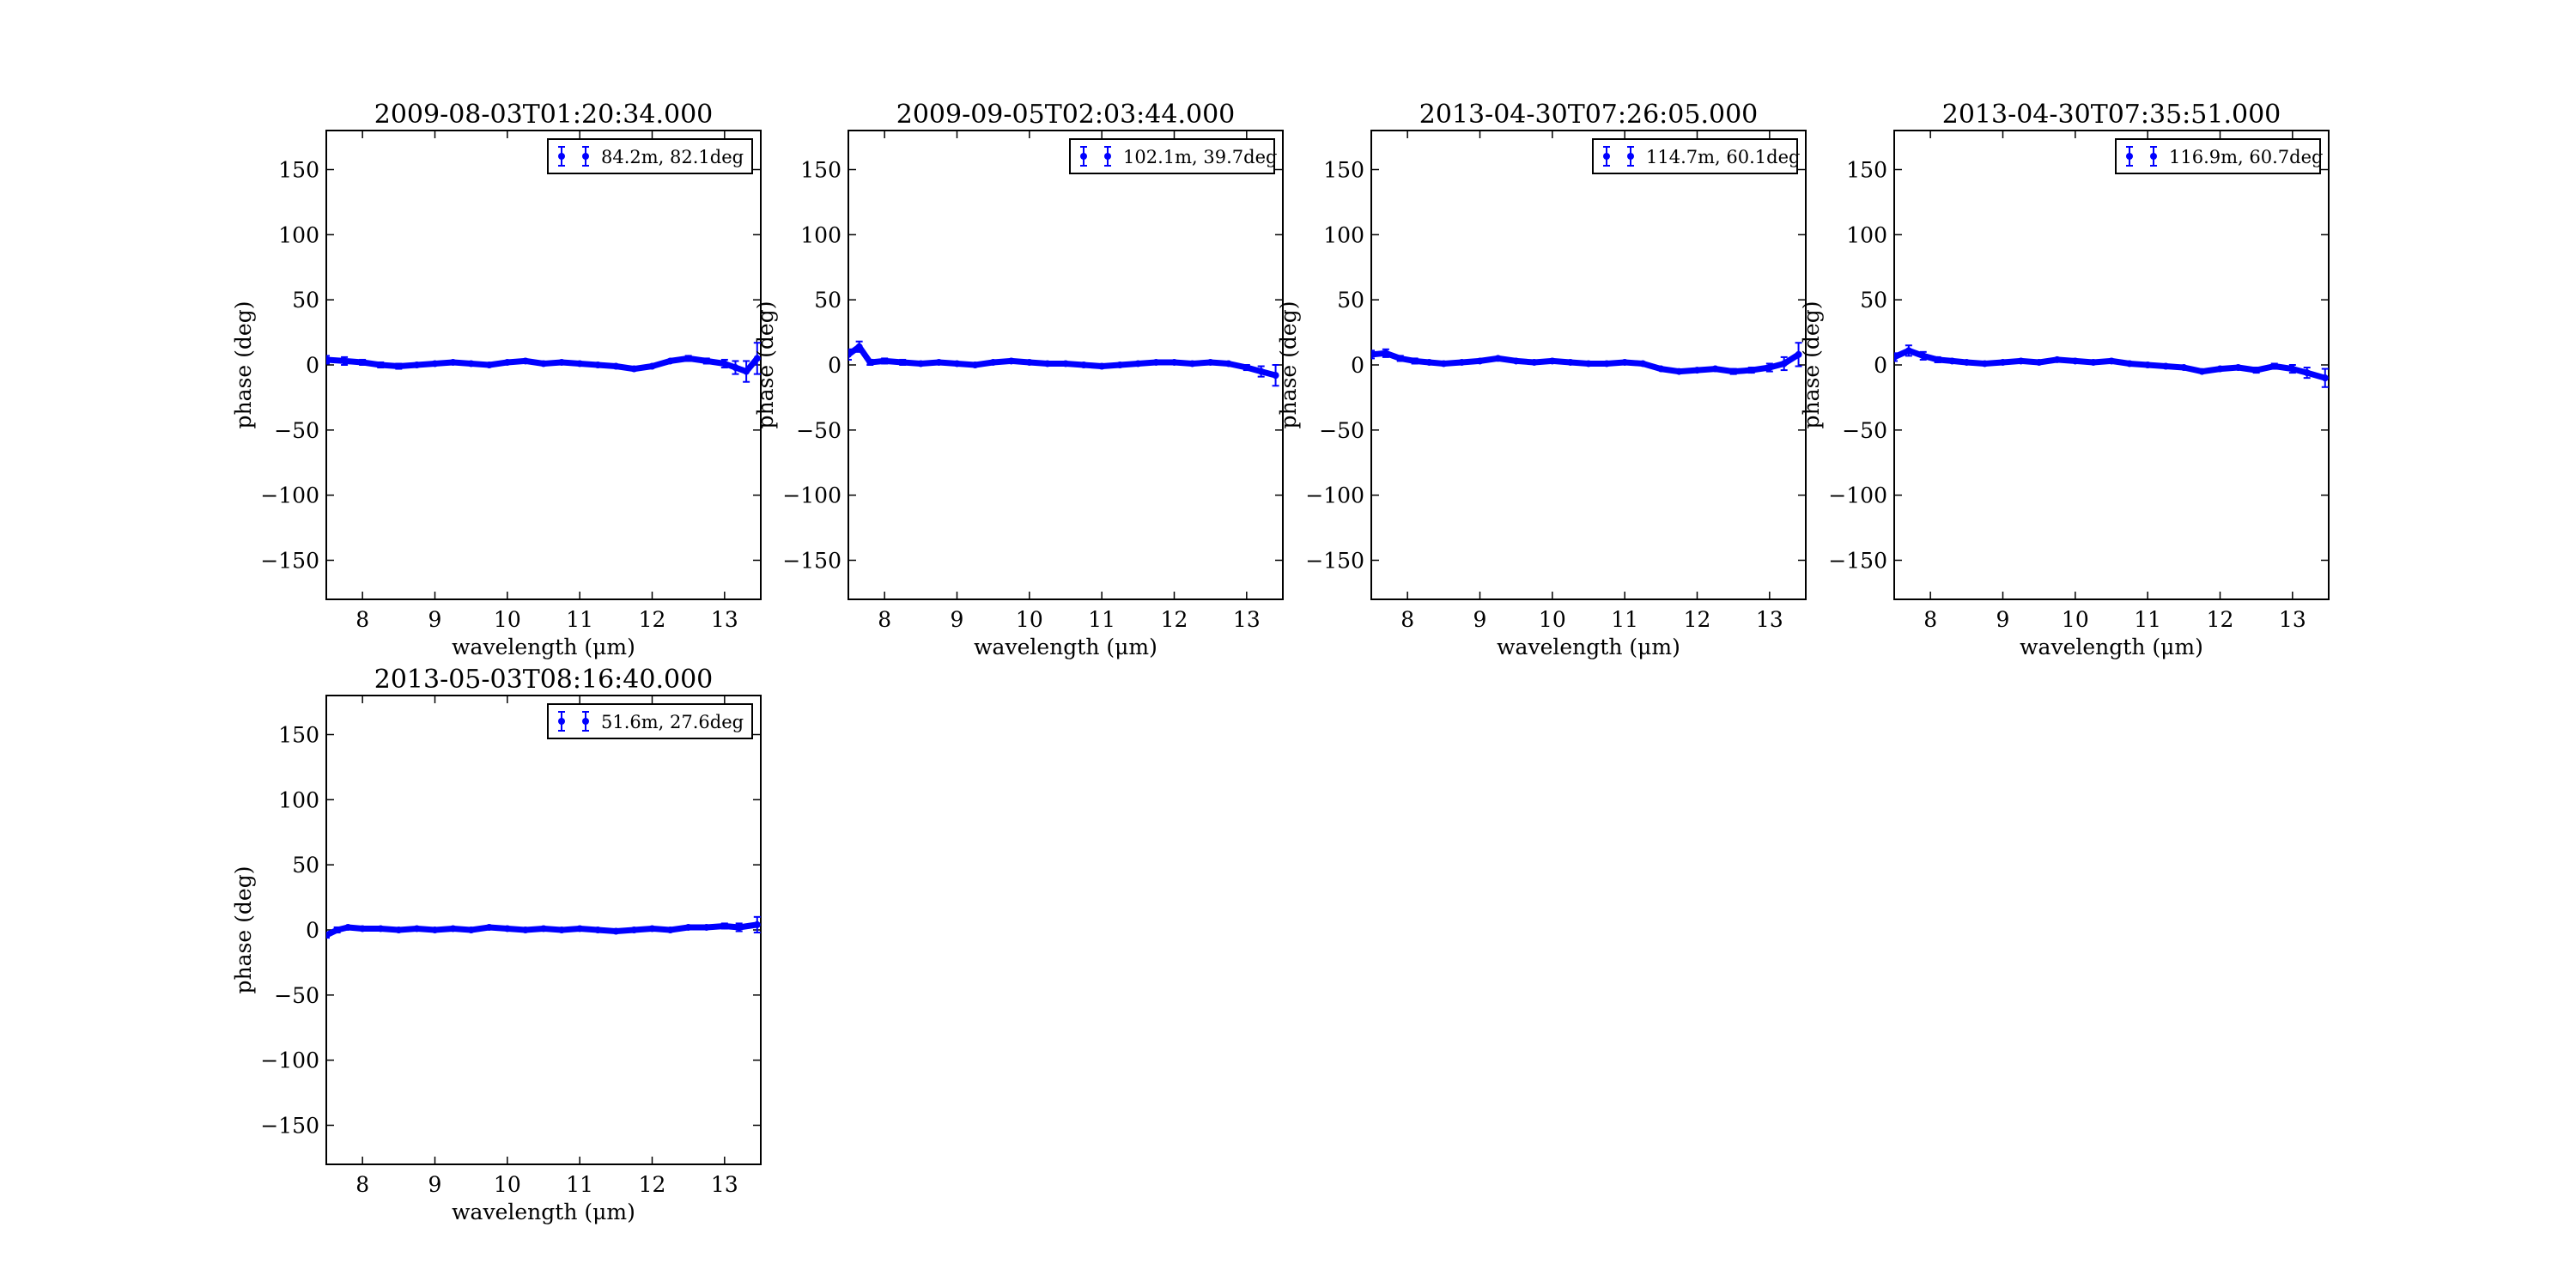 Image resolution: width=2576 pixels, height=1288 pixels. I want to click on y-tick-label: −50, so click(296, 995).